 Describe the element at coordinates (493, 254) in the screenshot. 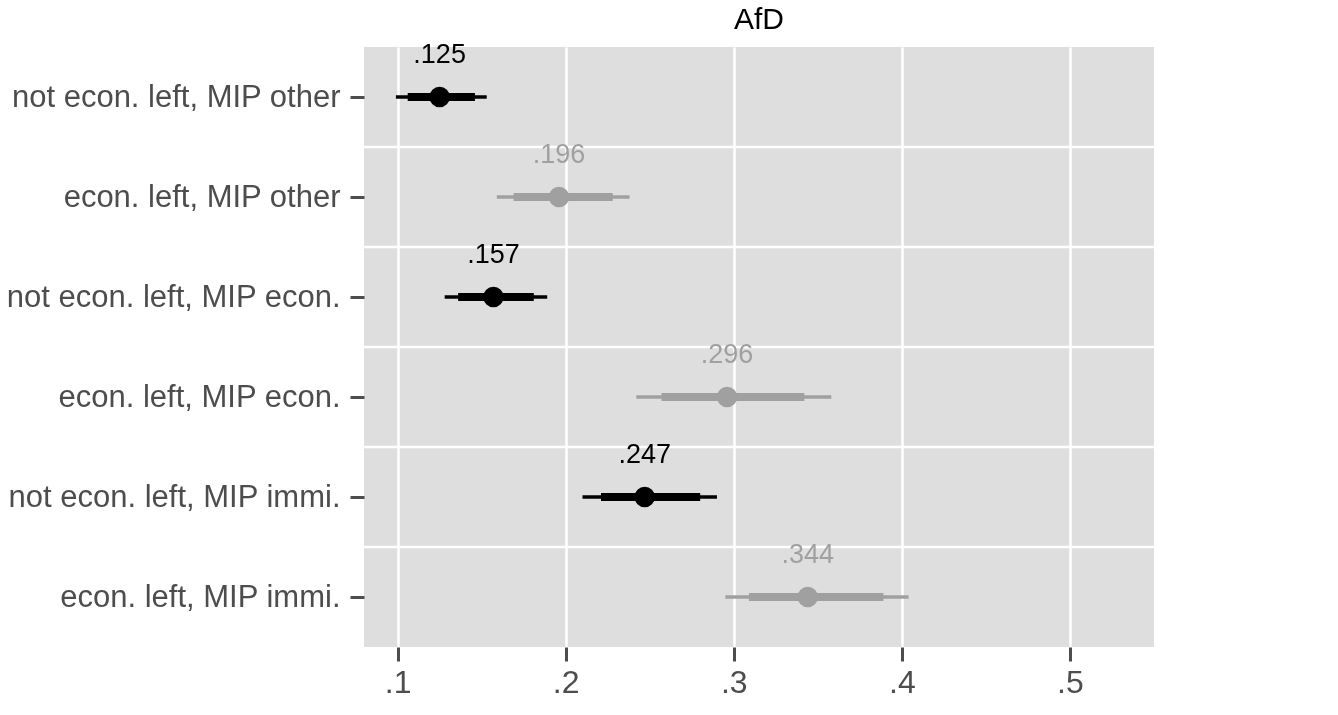

I see `data-label: .157` at that location.